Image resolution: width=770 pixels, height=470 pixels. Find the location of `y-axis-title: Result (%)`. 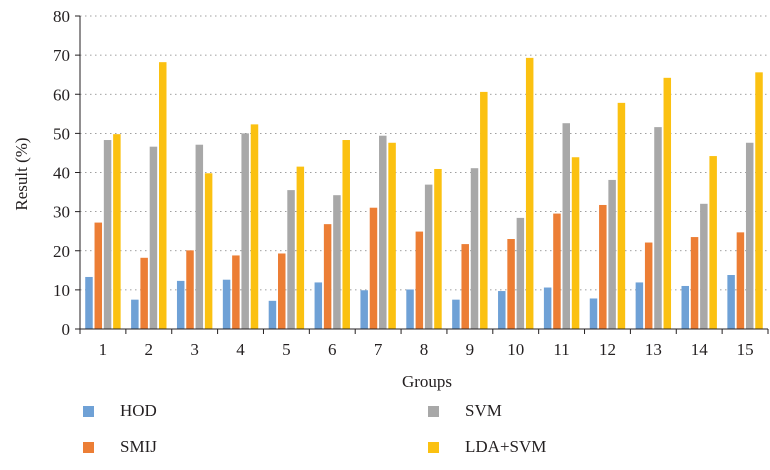

y-axis-title: Result (%) is located at coordinates (21, 173).